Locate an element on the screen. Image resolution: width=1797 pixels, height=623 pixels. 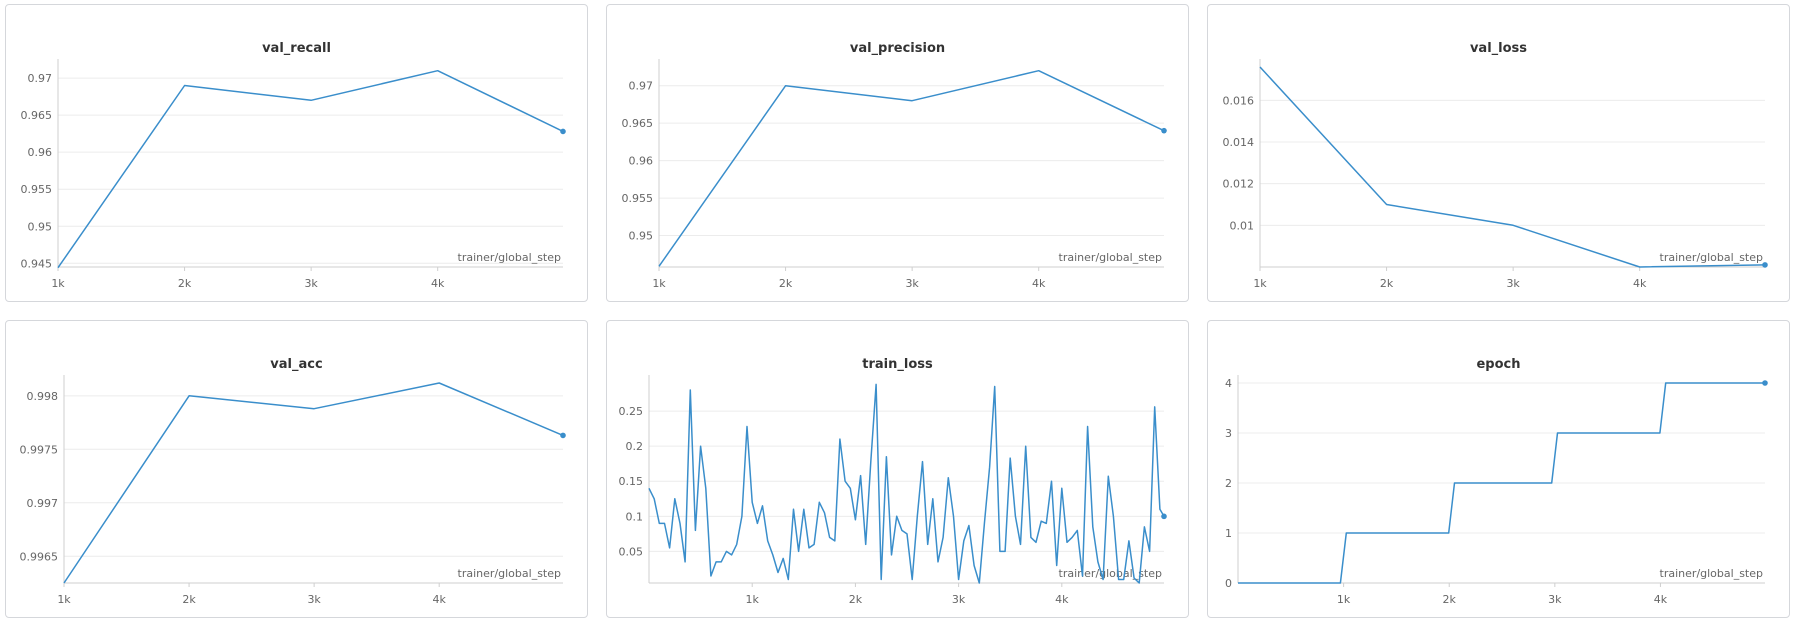
y-tick-label: 4 is located at coordinates (1228, 383).